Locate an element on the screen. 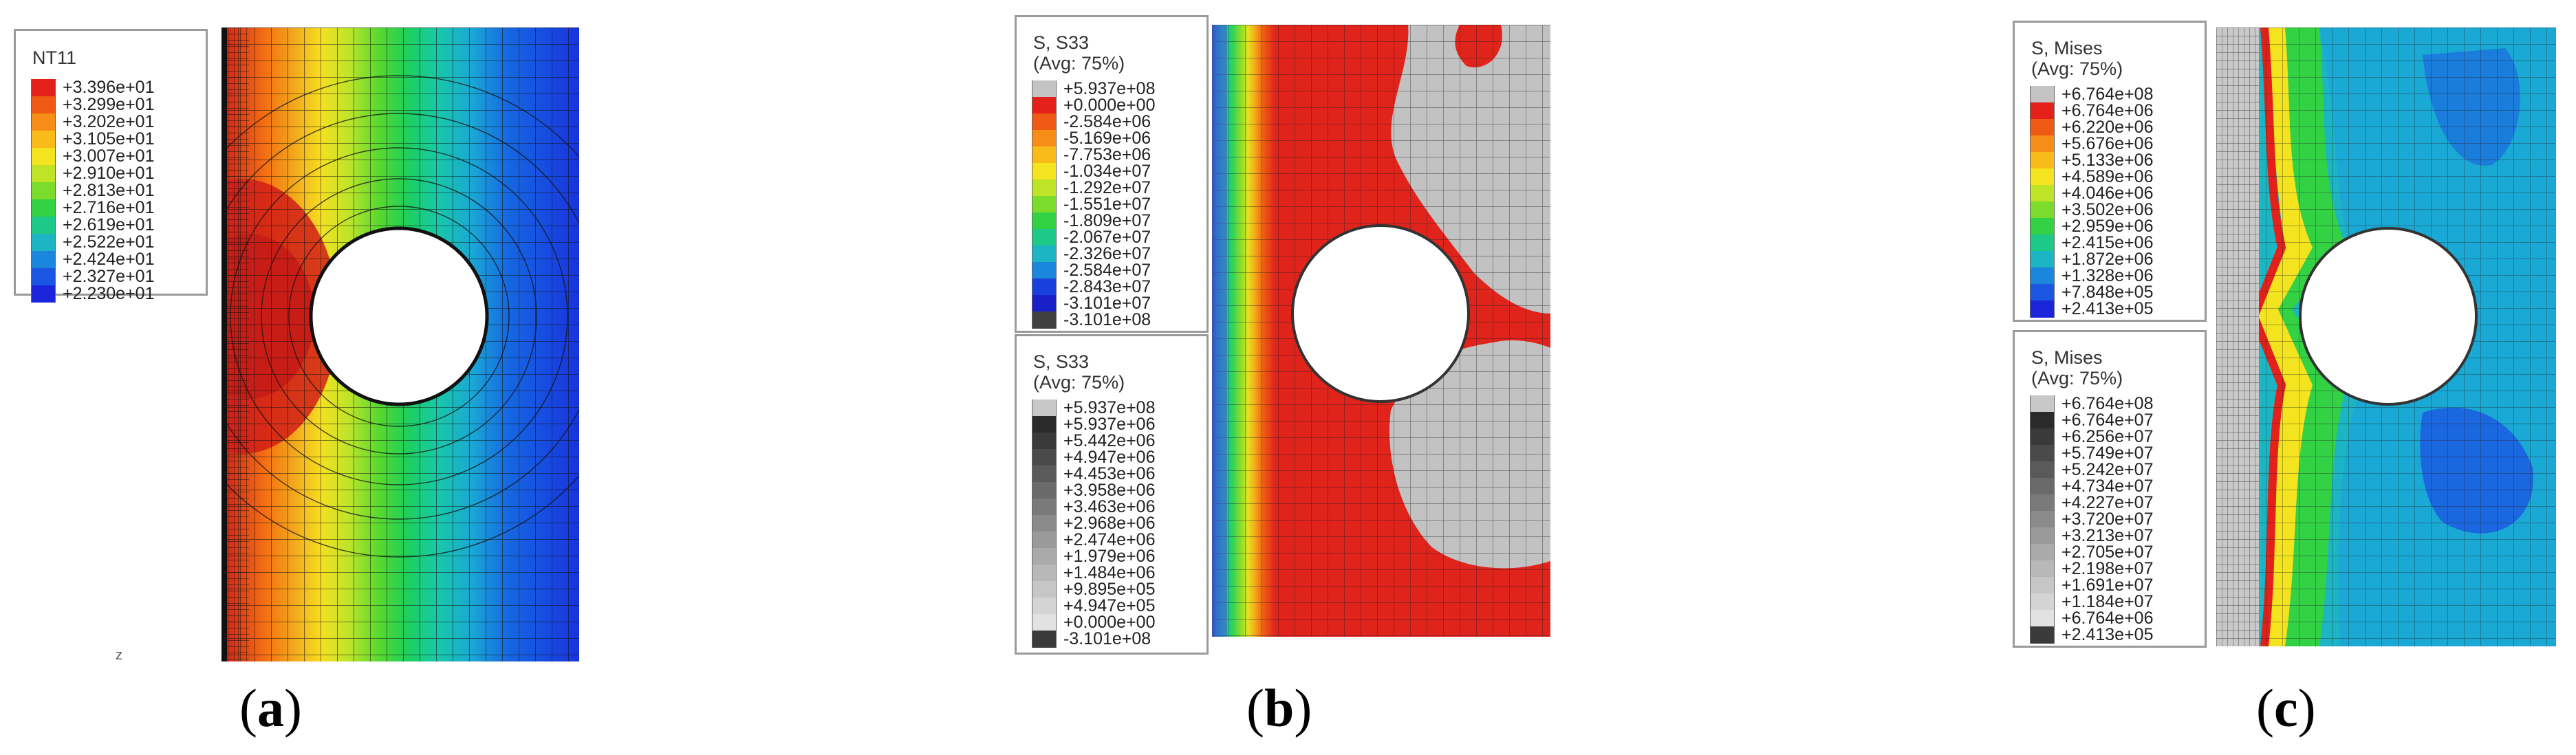 Image resolution: width=2576 pixels, height=755 pixels. legend-row: +4.947e+05 is located at coordinates (1093, 606).